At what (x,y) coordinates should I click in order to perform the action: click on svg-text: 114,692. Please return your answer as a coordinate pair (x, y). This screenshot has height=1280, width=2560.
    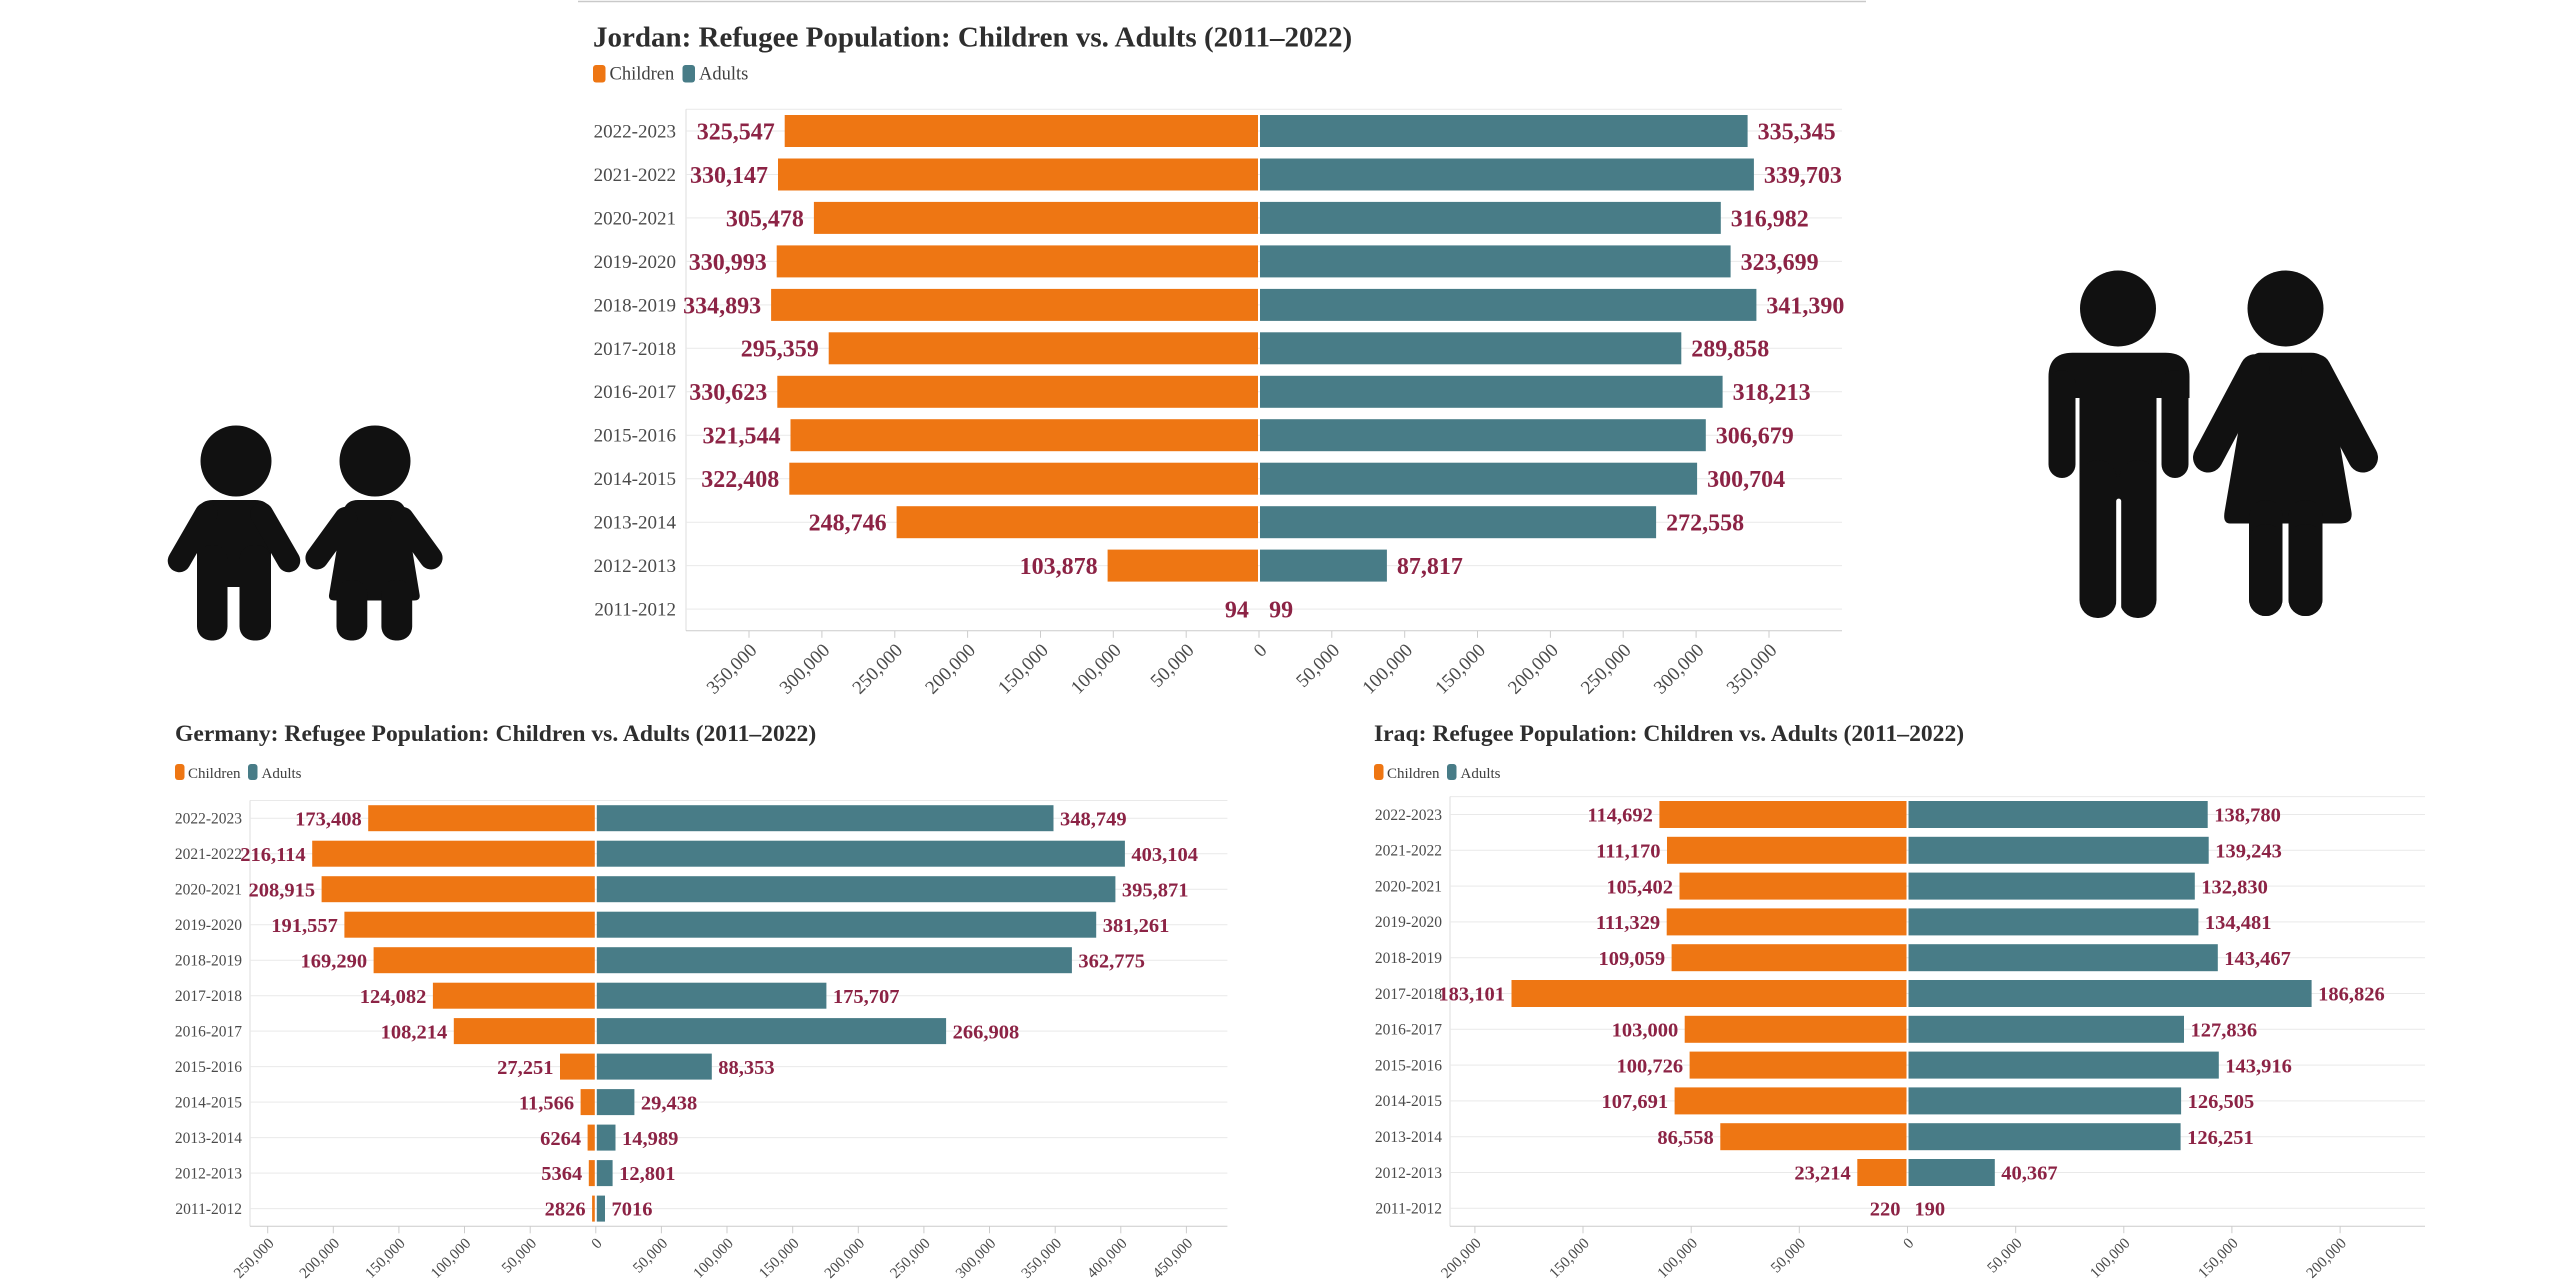
    Looking at the image, I should click on (1620, 816).